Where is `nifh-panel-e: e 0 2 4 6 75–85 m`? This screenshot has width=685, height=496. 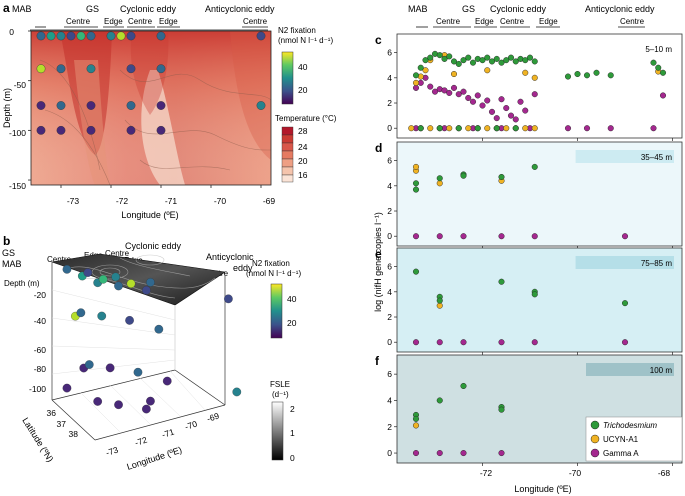
nifh-panel-e: e 0 2 4 6 75–85 m is located at coordinates (529, 301).